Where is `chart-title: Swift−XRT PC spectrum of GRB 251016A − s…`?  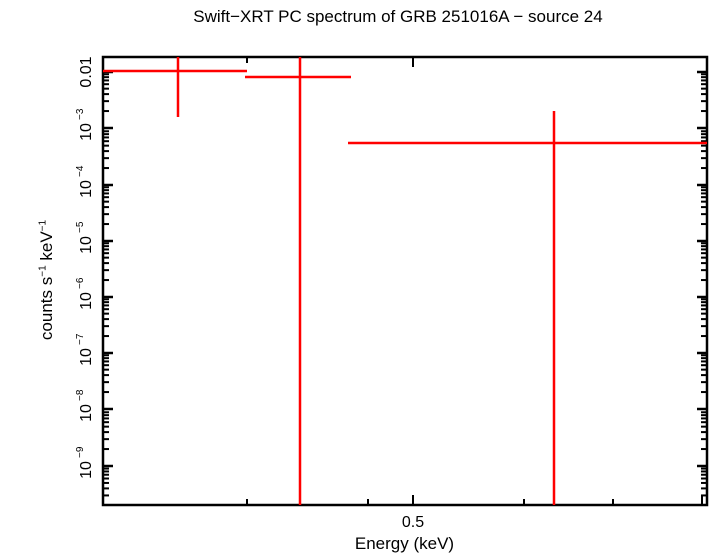
chart-title: Swift−XRT PC spectrum of GRB 251016A − s… is located at coordinates (398, 16).